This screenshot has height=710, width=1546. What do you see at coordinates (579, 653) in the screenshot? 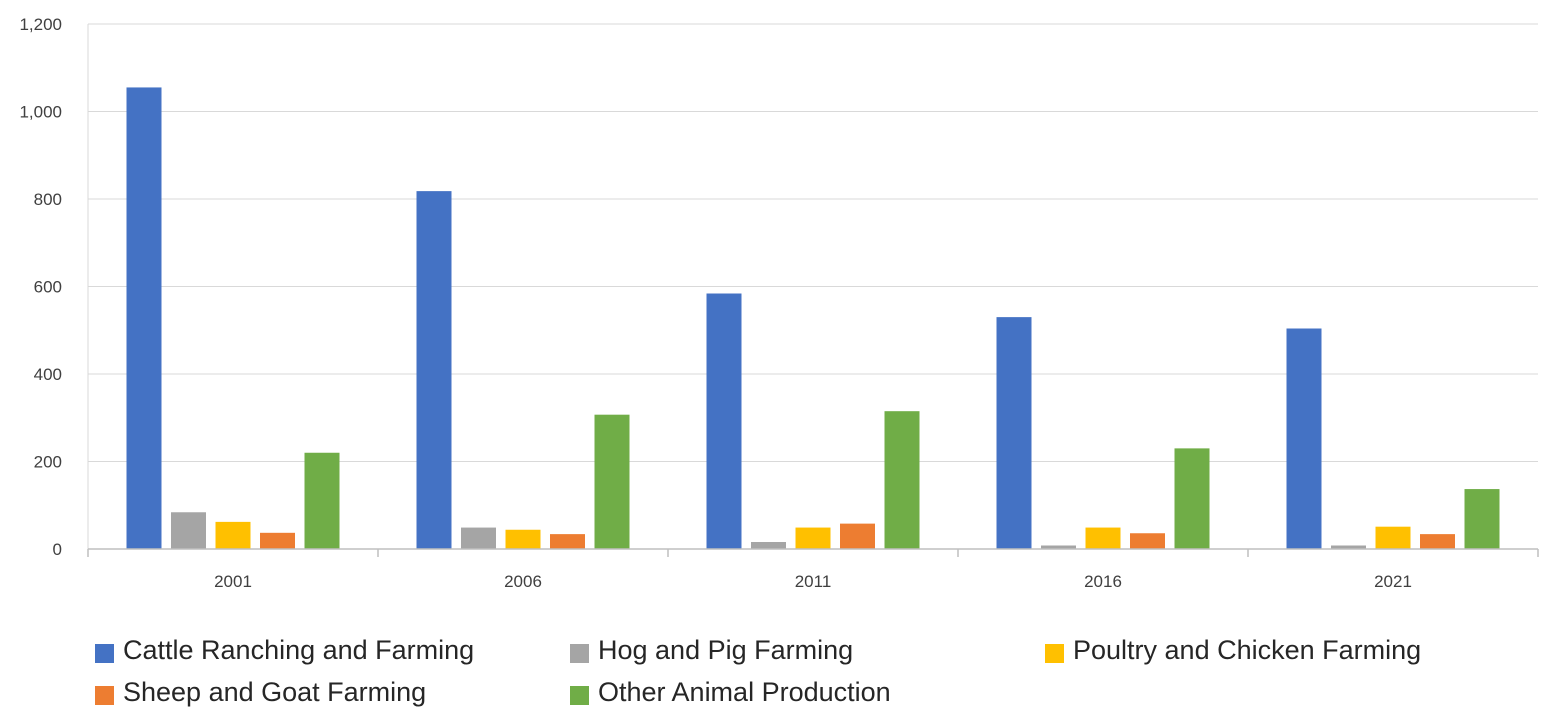
I see `legend-swatch-hog` at bounding box center [579, 653].